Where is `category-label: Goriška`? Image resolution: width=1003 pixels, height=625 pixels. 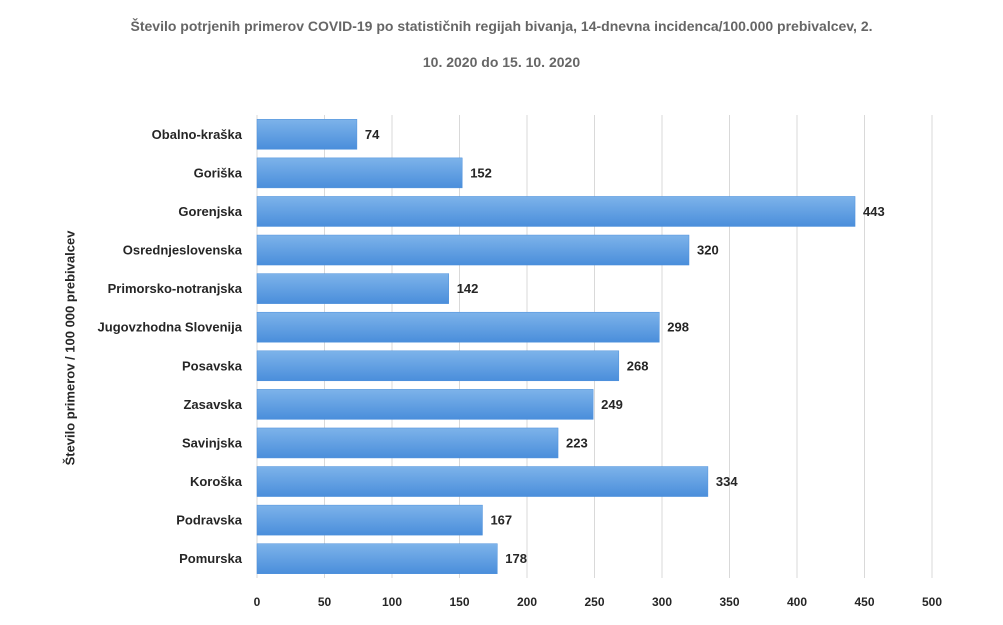 category-label: Goriška is located at coordinates (218, 172).